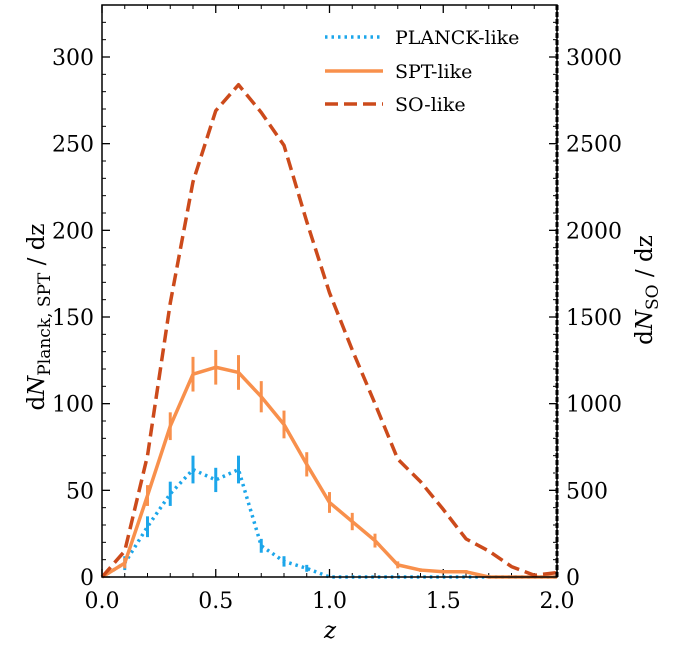 This screenshot has width=675, height=646. I want to click on x-tick-label: 2.0, so click(557, 601).